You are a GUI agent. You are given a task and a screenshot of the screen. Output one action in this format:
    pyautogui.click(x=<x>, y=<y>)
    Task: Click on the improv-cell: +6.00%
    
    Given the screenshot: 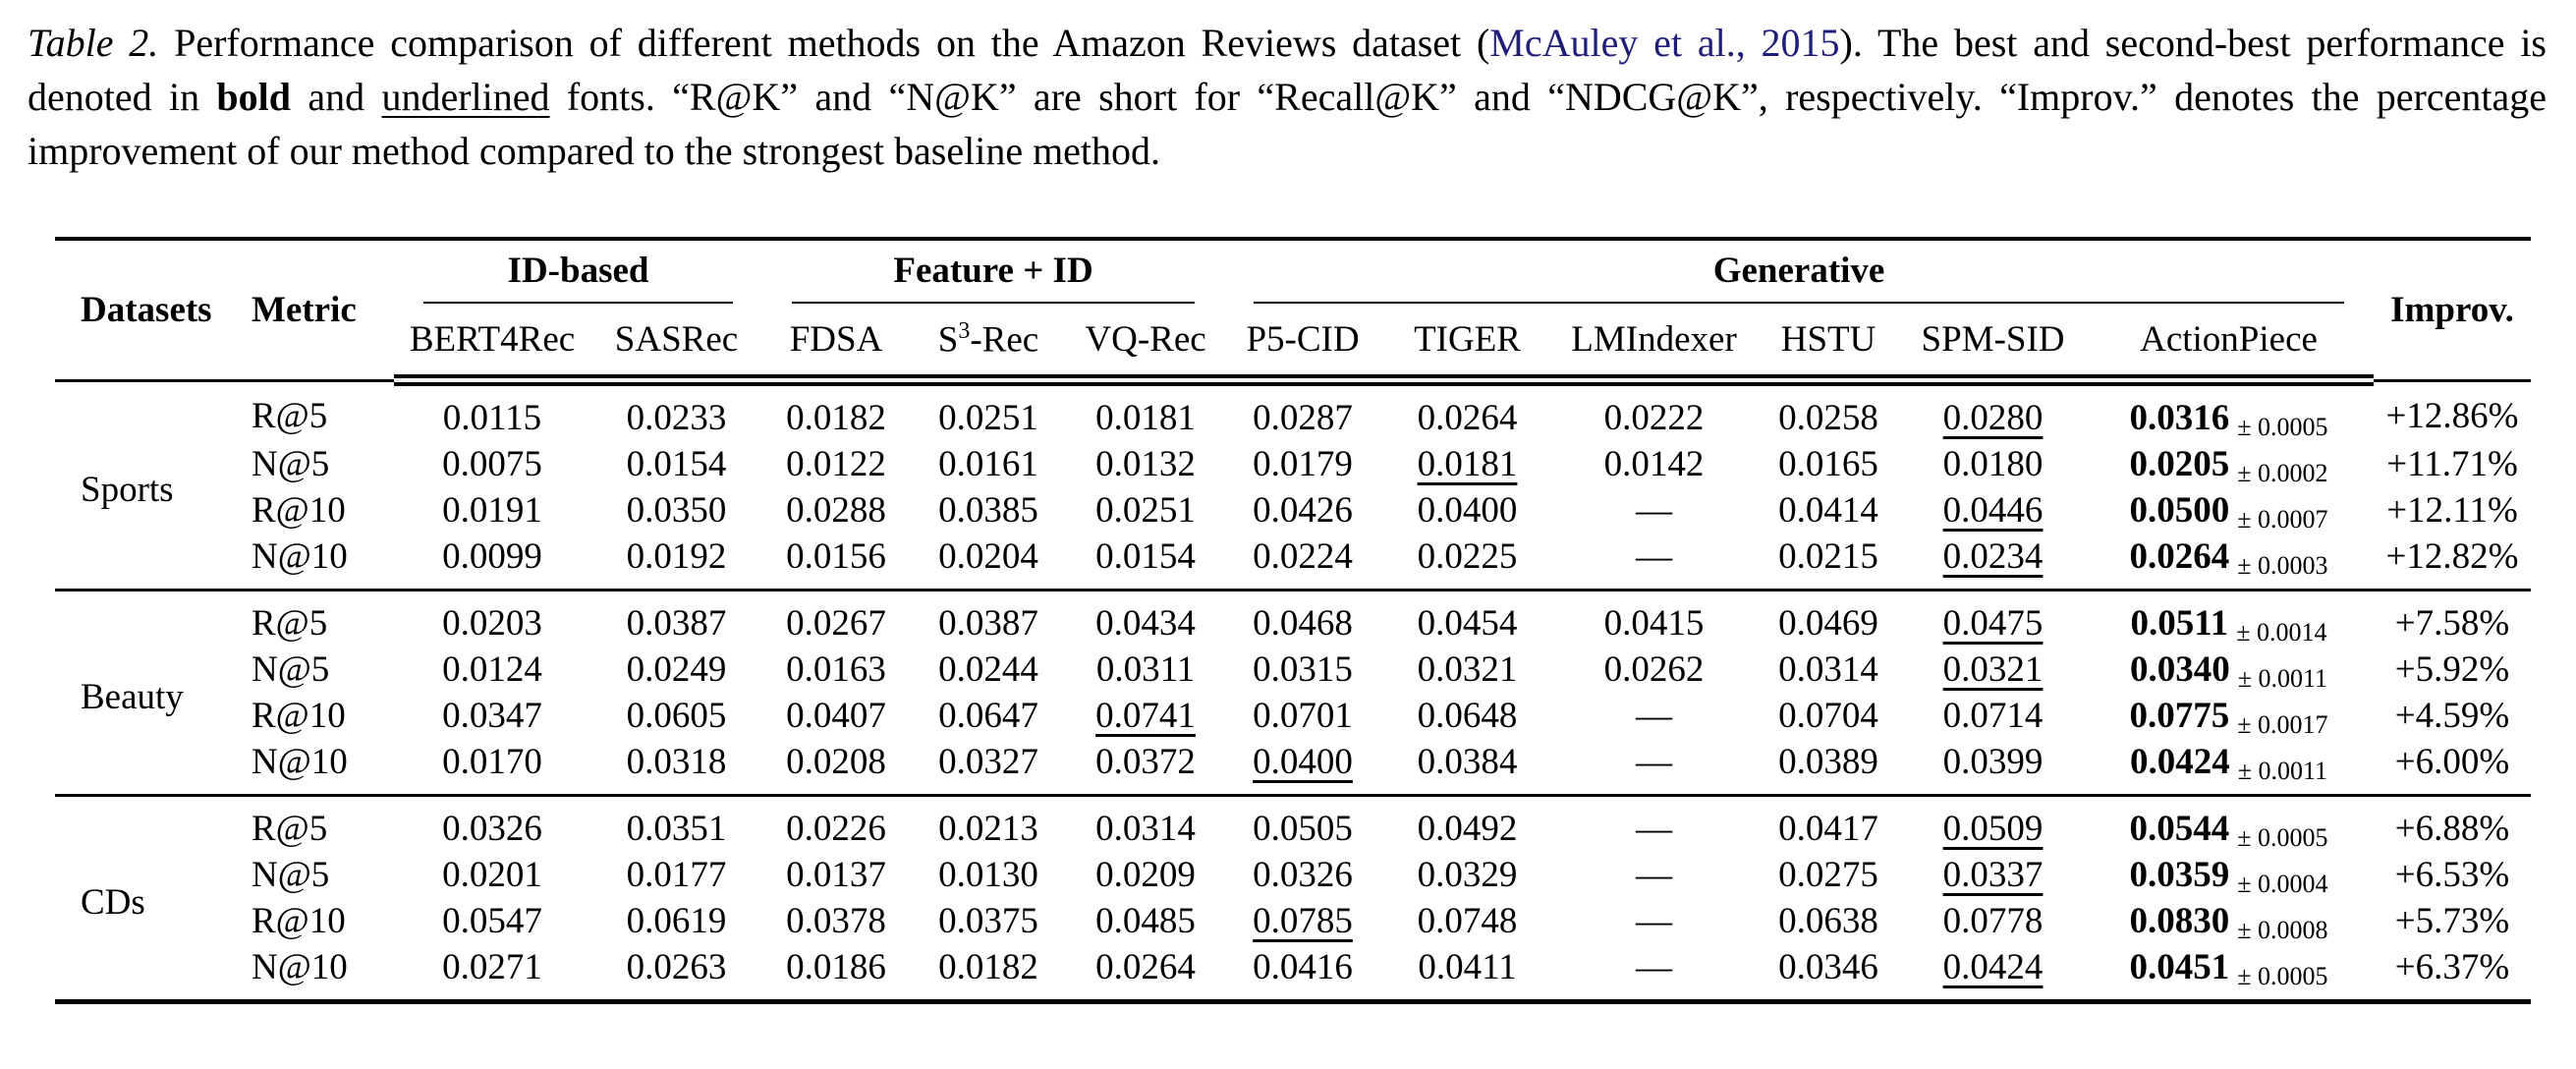 What is the action you would take?
    pyautogui.click(x=2452, y=762)
    